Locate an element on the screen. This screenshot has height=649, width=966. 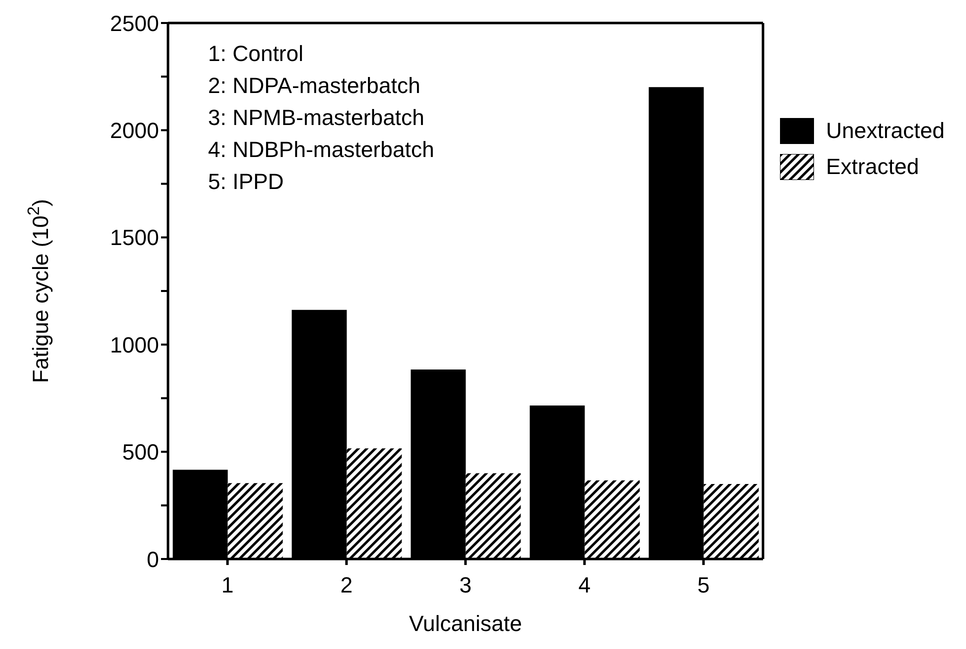
x-tick-label: 2 is located at coordinates (346, 585).